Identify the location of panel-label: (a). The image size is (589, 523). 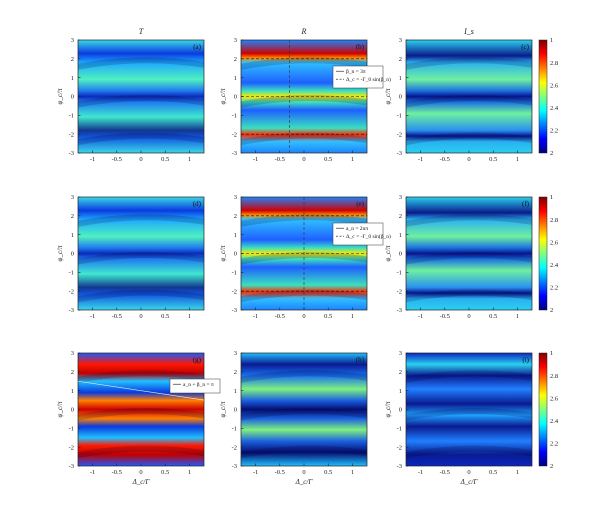
(197, 47).